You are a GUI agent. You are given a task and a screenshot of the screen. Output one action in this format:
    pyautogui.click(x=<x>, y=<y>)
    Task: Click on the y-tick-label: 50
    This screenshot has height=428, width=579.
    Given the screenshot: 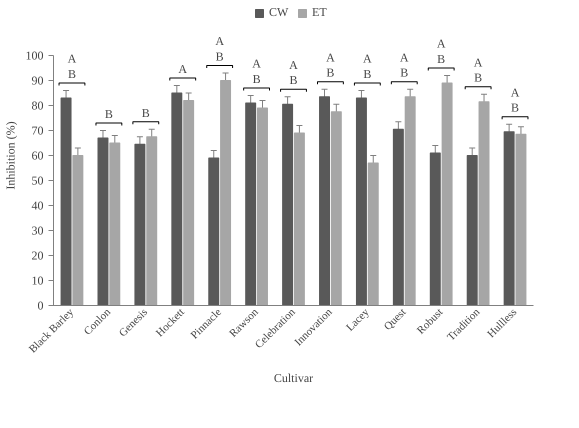 What is the action you would take?
    pyautogui.click(x=38, y=181)
    